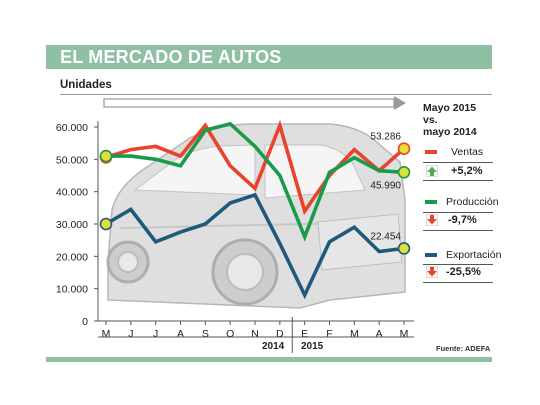 The width and height of the screenshot is (540, 405). What do you see at coordinates (255, 246) in the screenshot?
I see `series-line-exportación` at bounding box center [255, 246].